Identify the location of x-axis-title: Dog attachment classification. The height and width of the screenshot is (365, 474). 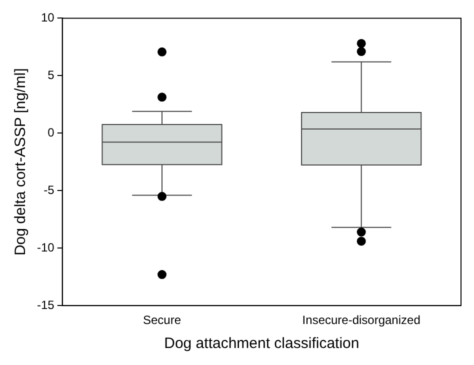
(262, 343).